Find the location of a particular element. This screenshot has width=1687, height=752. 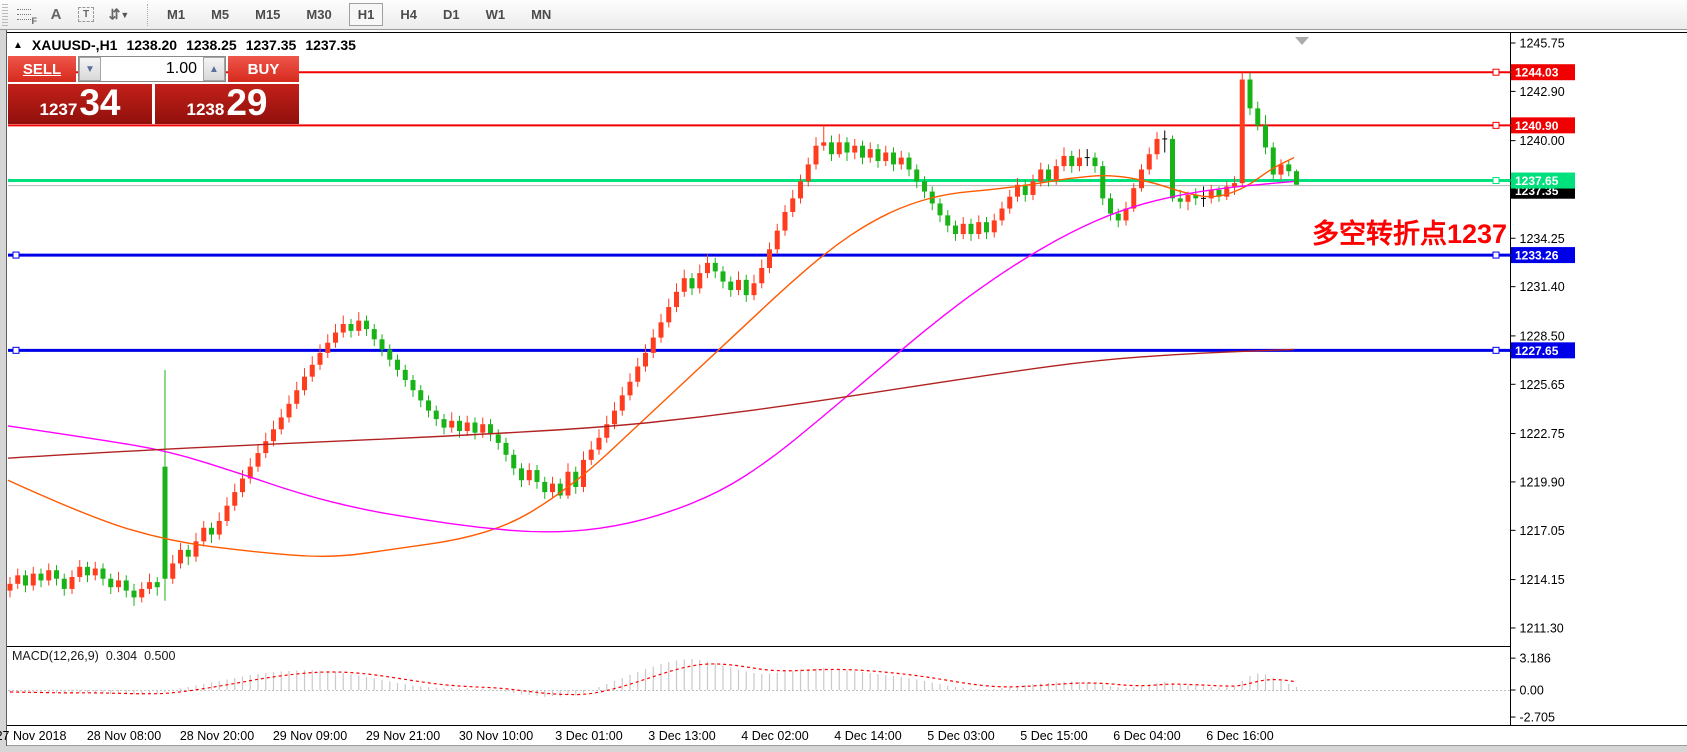

price-tick-label: 1214.15 is located at coordinates (1542, 580).